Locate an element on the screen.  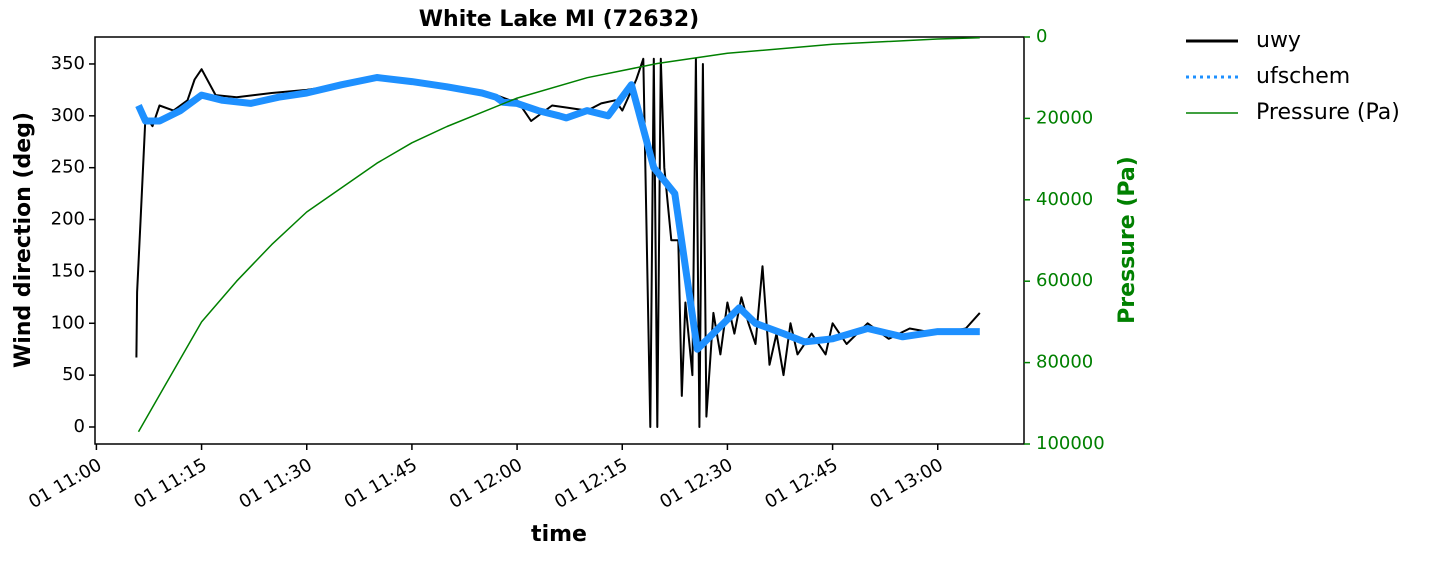
y-tick-label: 0 is located at coordinates (79, 426).